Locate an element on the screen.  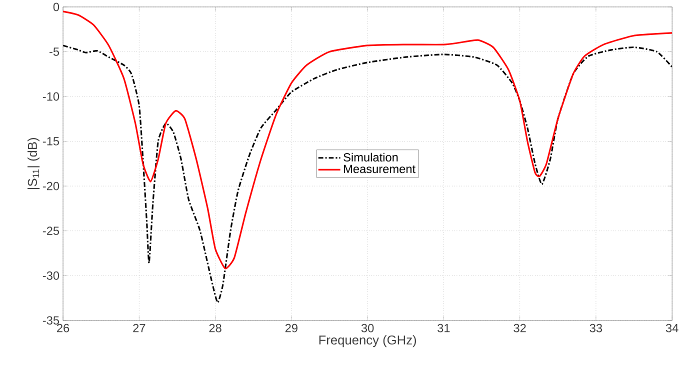
x-tick-label: 34 is located at coordinates (672, 328).